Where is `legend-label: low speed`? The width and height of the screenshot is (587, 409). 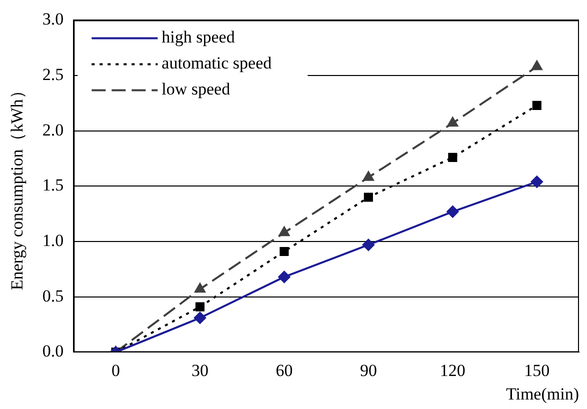 legend-label: low speed is located at coordinates (196, 89).